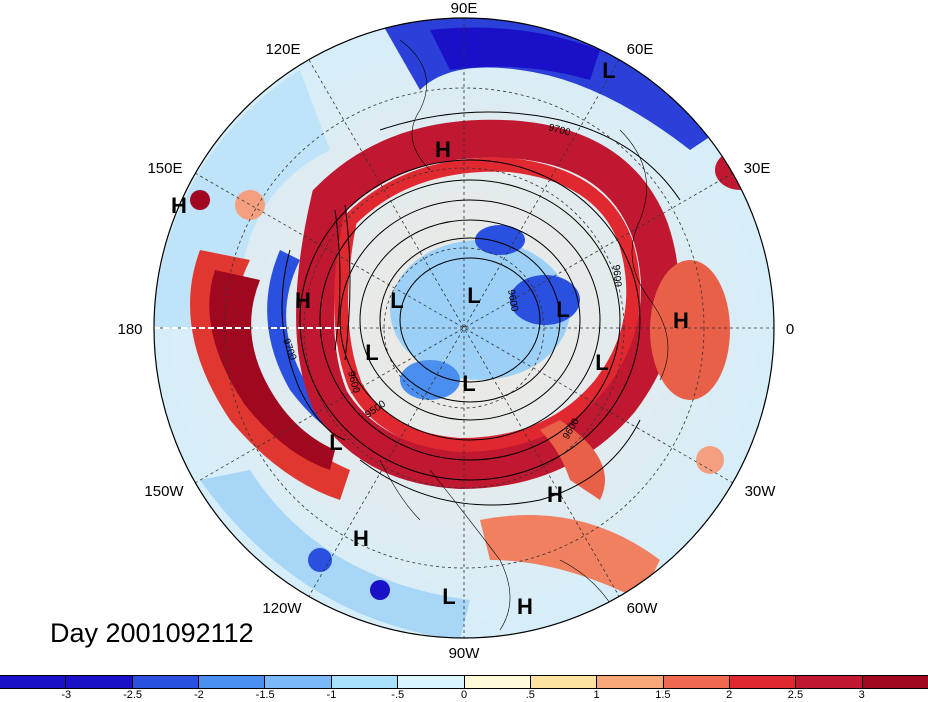 Image resolution: width=928 pixels, height=702 pixels. What do you see at coordinates (643, 608) in the screenshot?
I see `lon-label-lower-right: 60W` at bounding box center [643, 608].